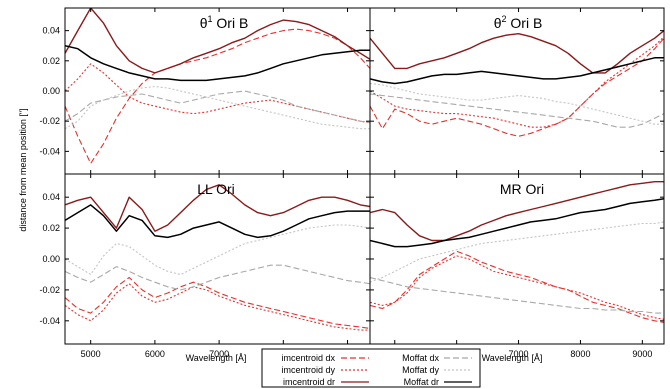 This screenshot has width=670, height=389. What do you see at coordinates (420, 370) in the screenshot?
I see `legend-label-mdy: Moffat dy` at bounding box center [420, 370].